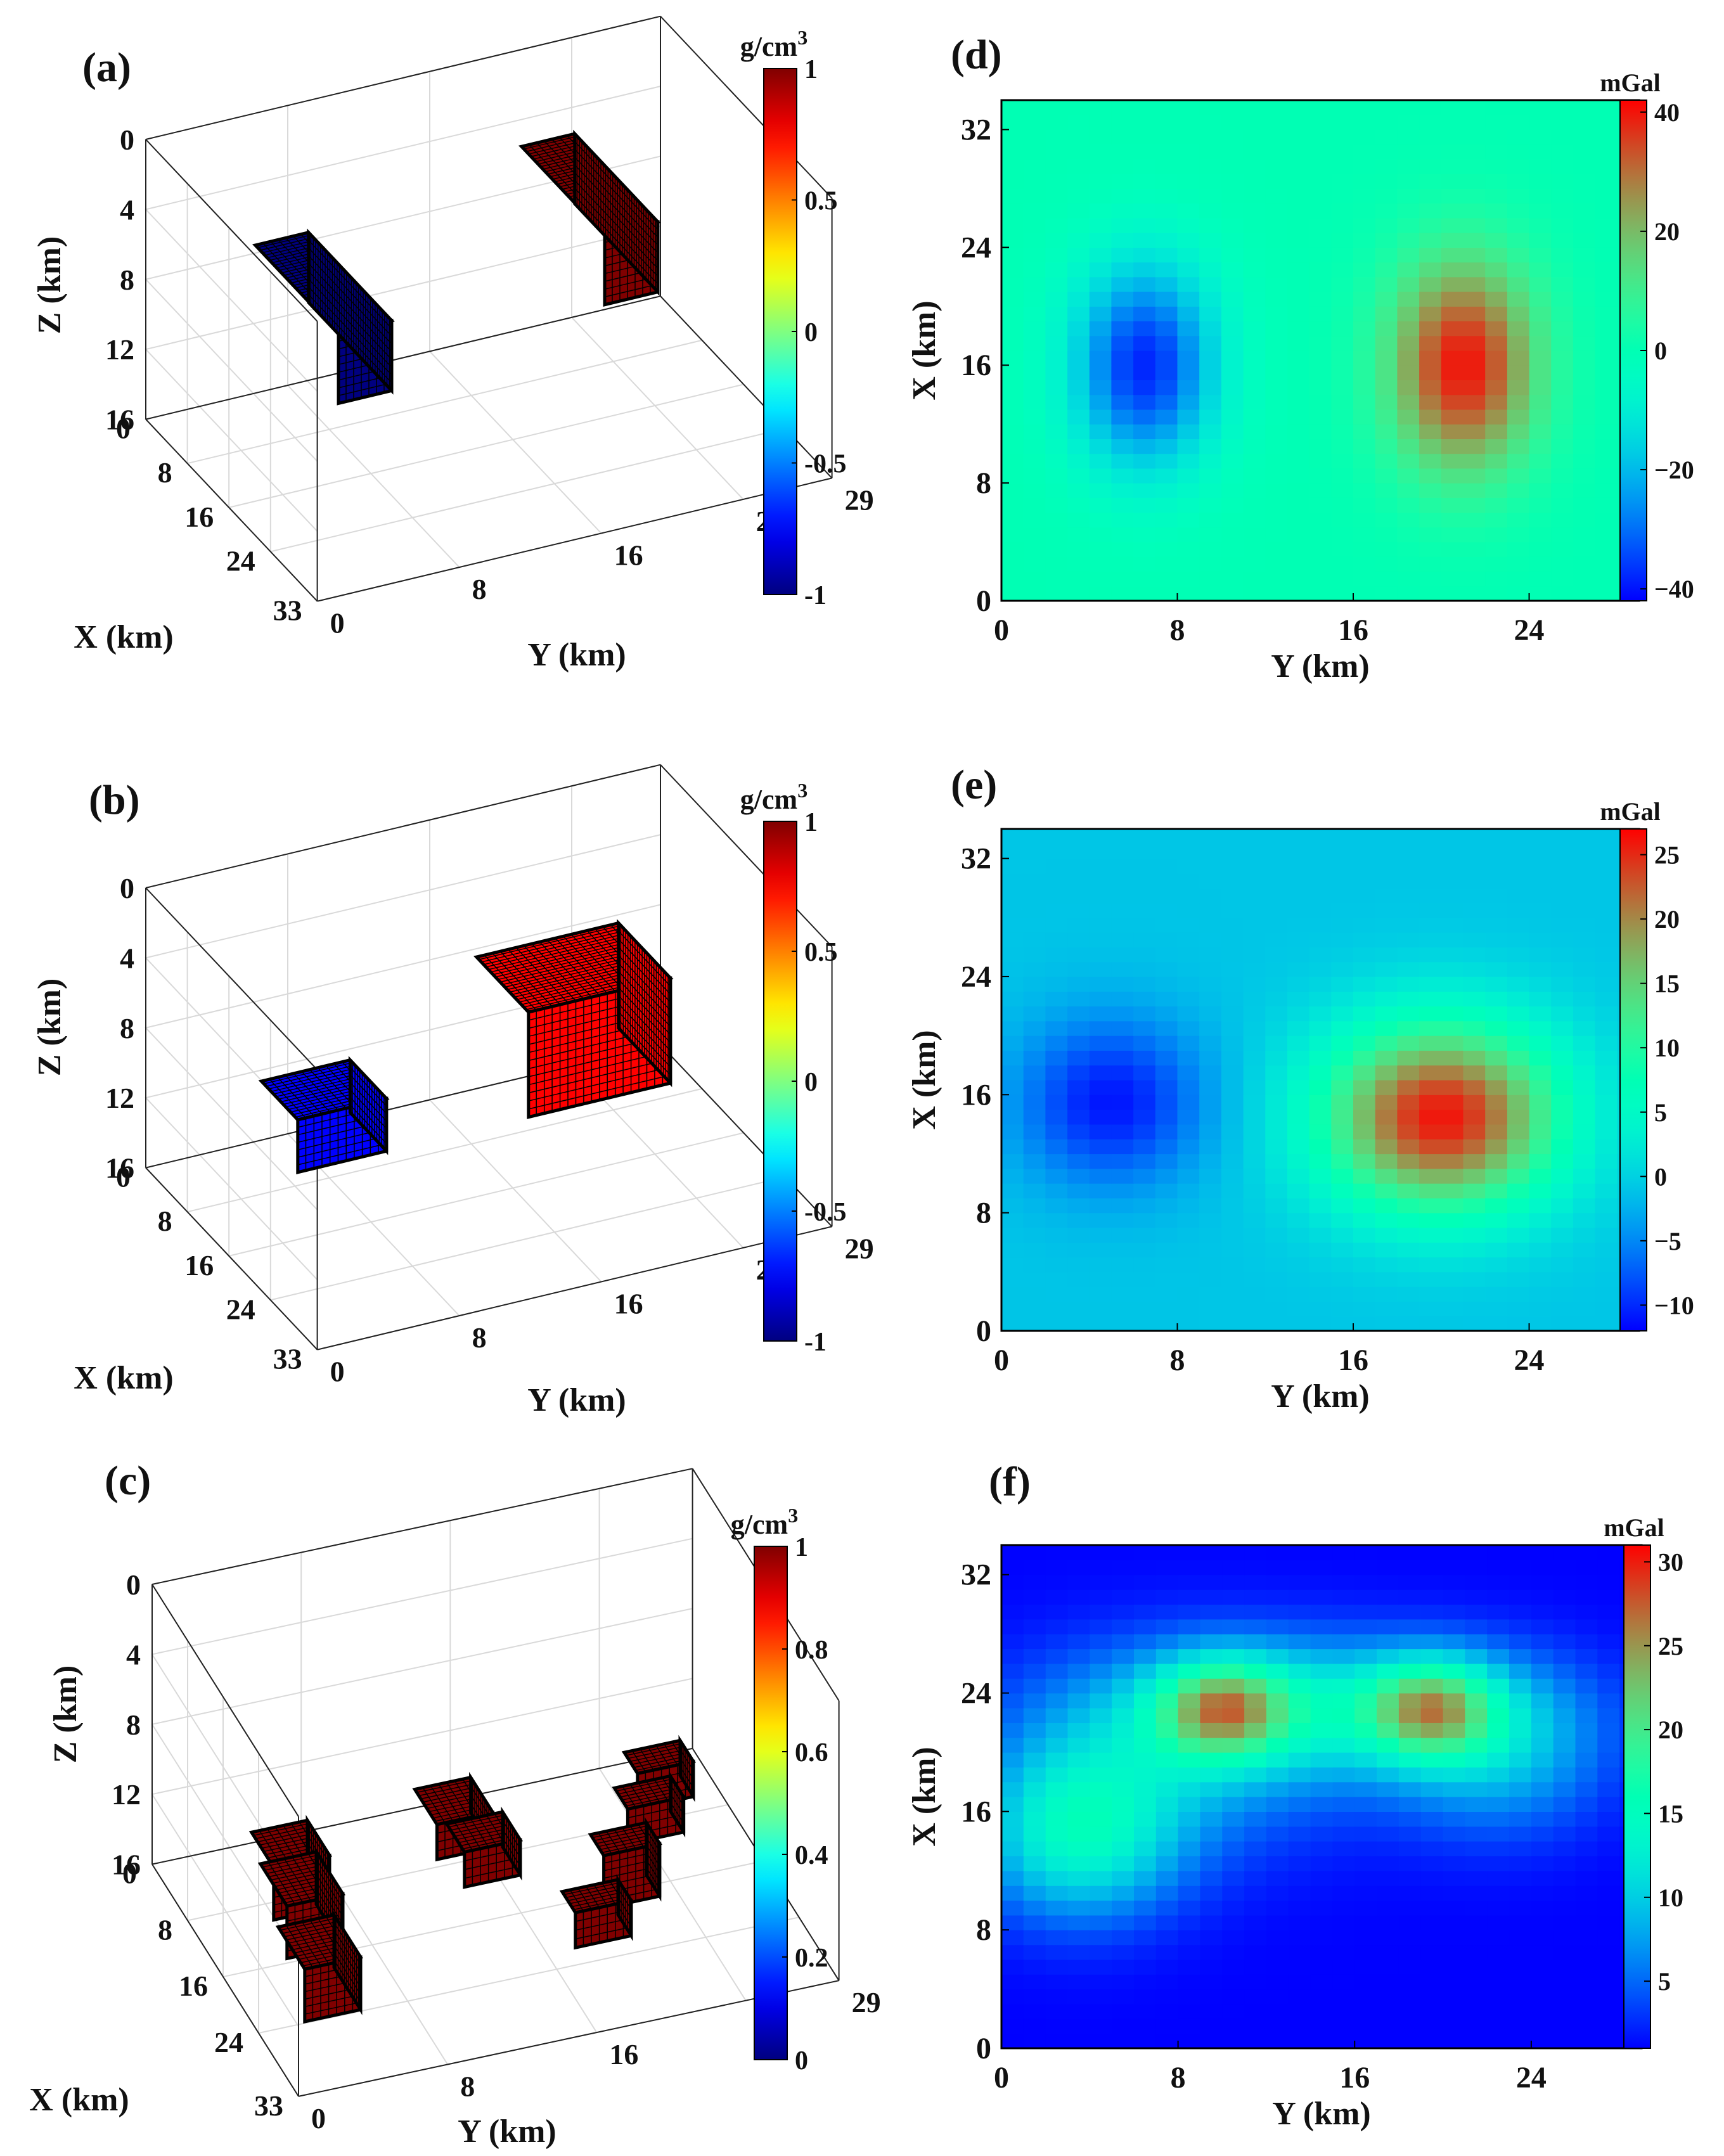  What do you see at coordinates (624, 1908) in the screenshot?
I see `edge-outline` at bounding box center [624, 1908].